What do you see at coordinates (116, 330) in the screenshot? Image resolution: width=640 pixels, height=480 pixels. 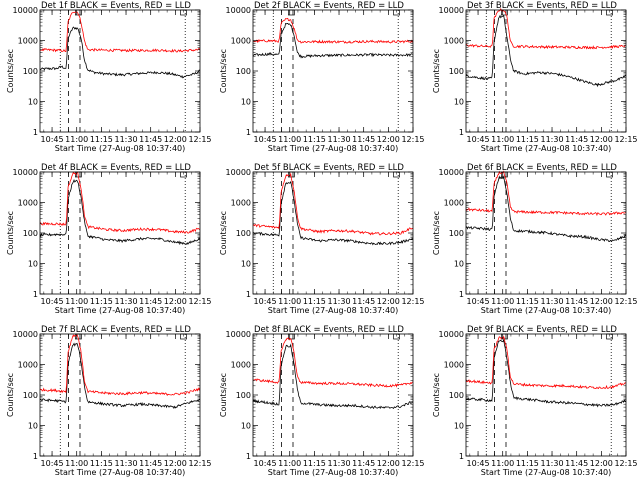 I see `panel-title: Det 7f BLACK = Events, RED = LLD` at bounding box center [116, 330].